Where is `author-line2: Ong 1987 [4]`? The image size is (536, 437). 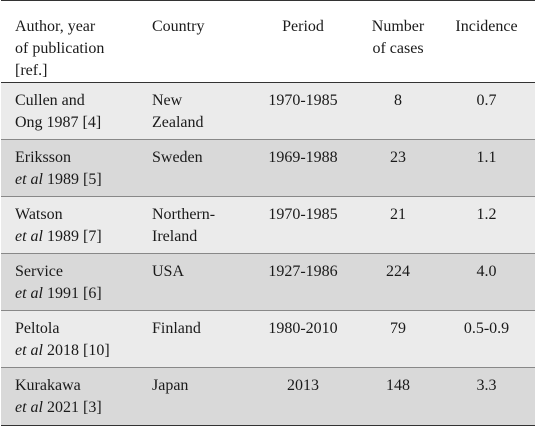
author-line2: Ong 1987 [4] is located at coordinates (58, 122).